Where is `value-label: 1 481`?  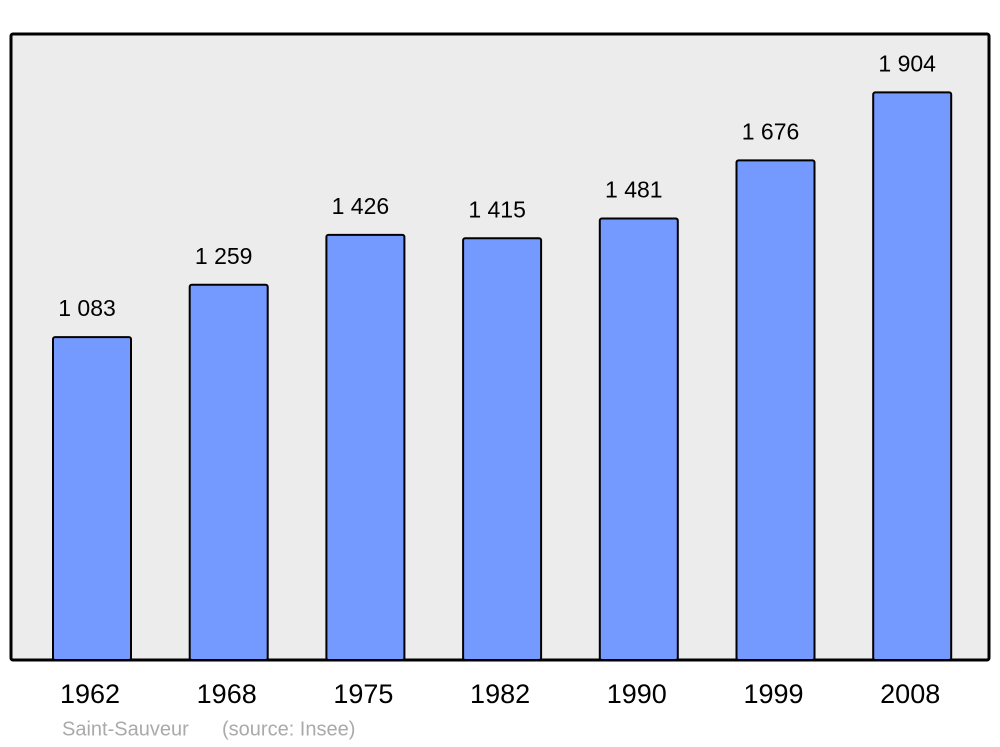 value-label: 1 481 is located at coordinates (634, 190).